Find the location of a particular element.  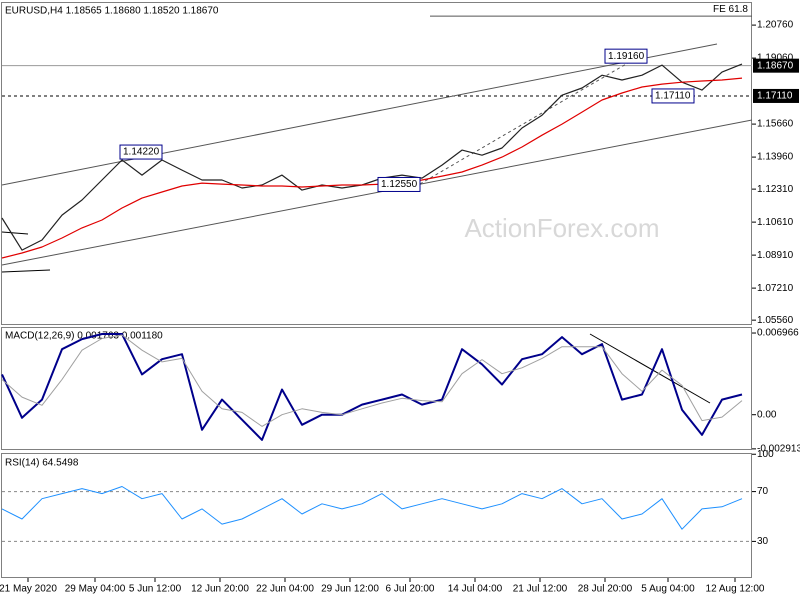

y-tick-label: 100 is located at coordinates (765, 454).